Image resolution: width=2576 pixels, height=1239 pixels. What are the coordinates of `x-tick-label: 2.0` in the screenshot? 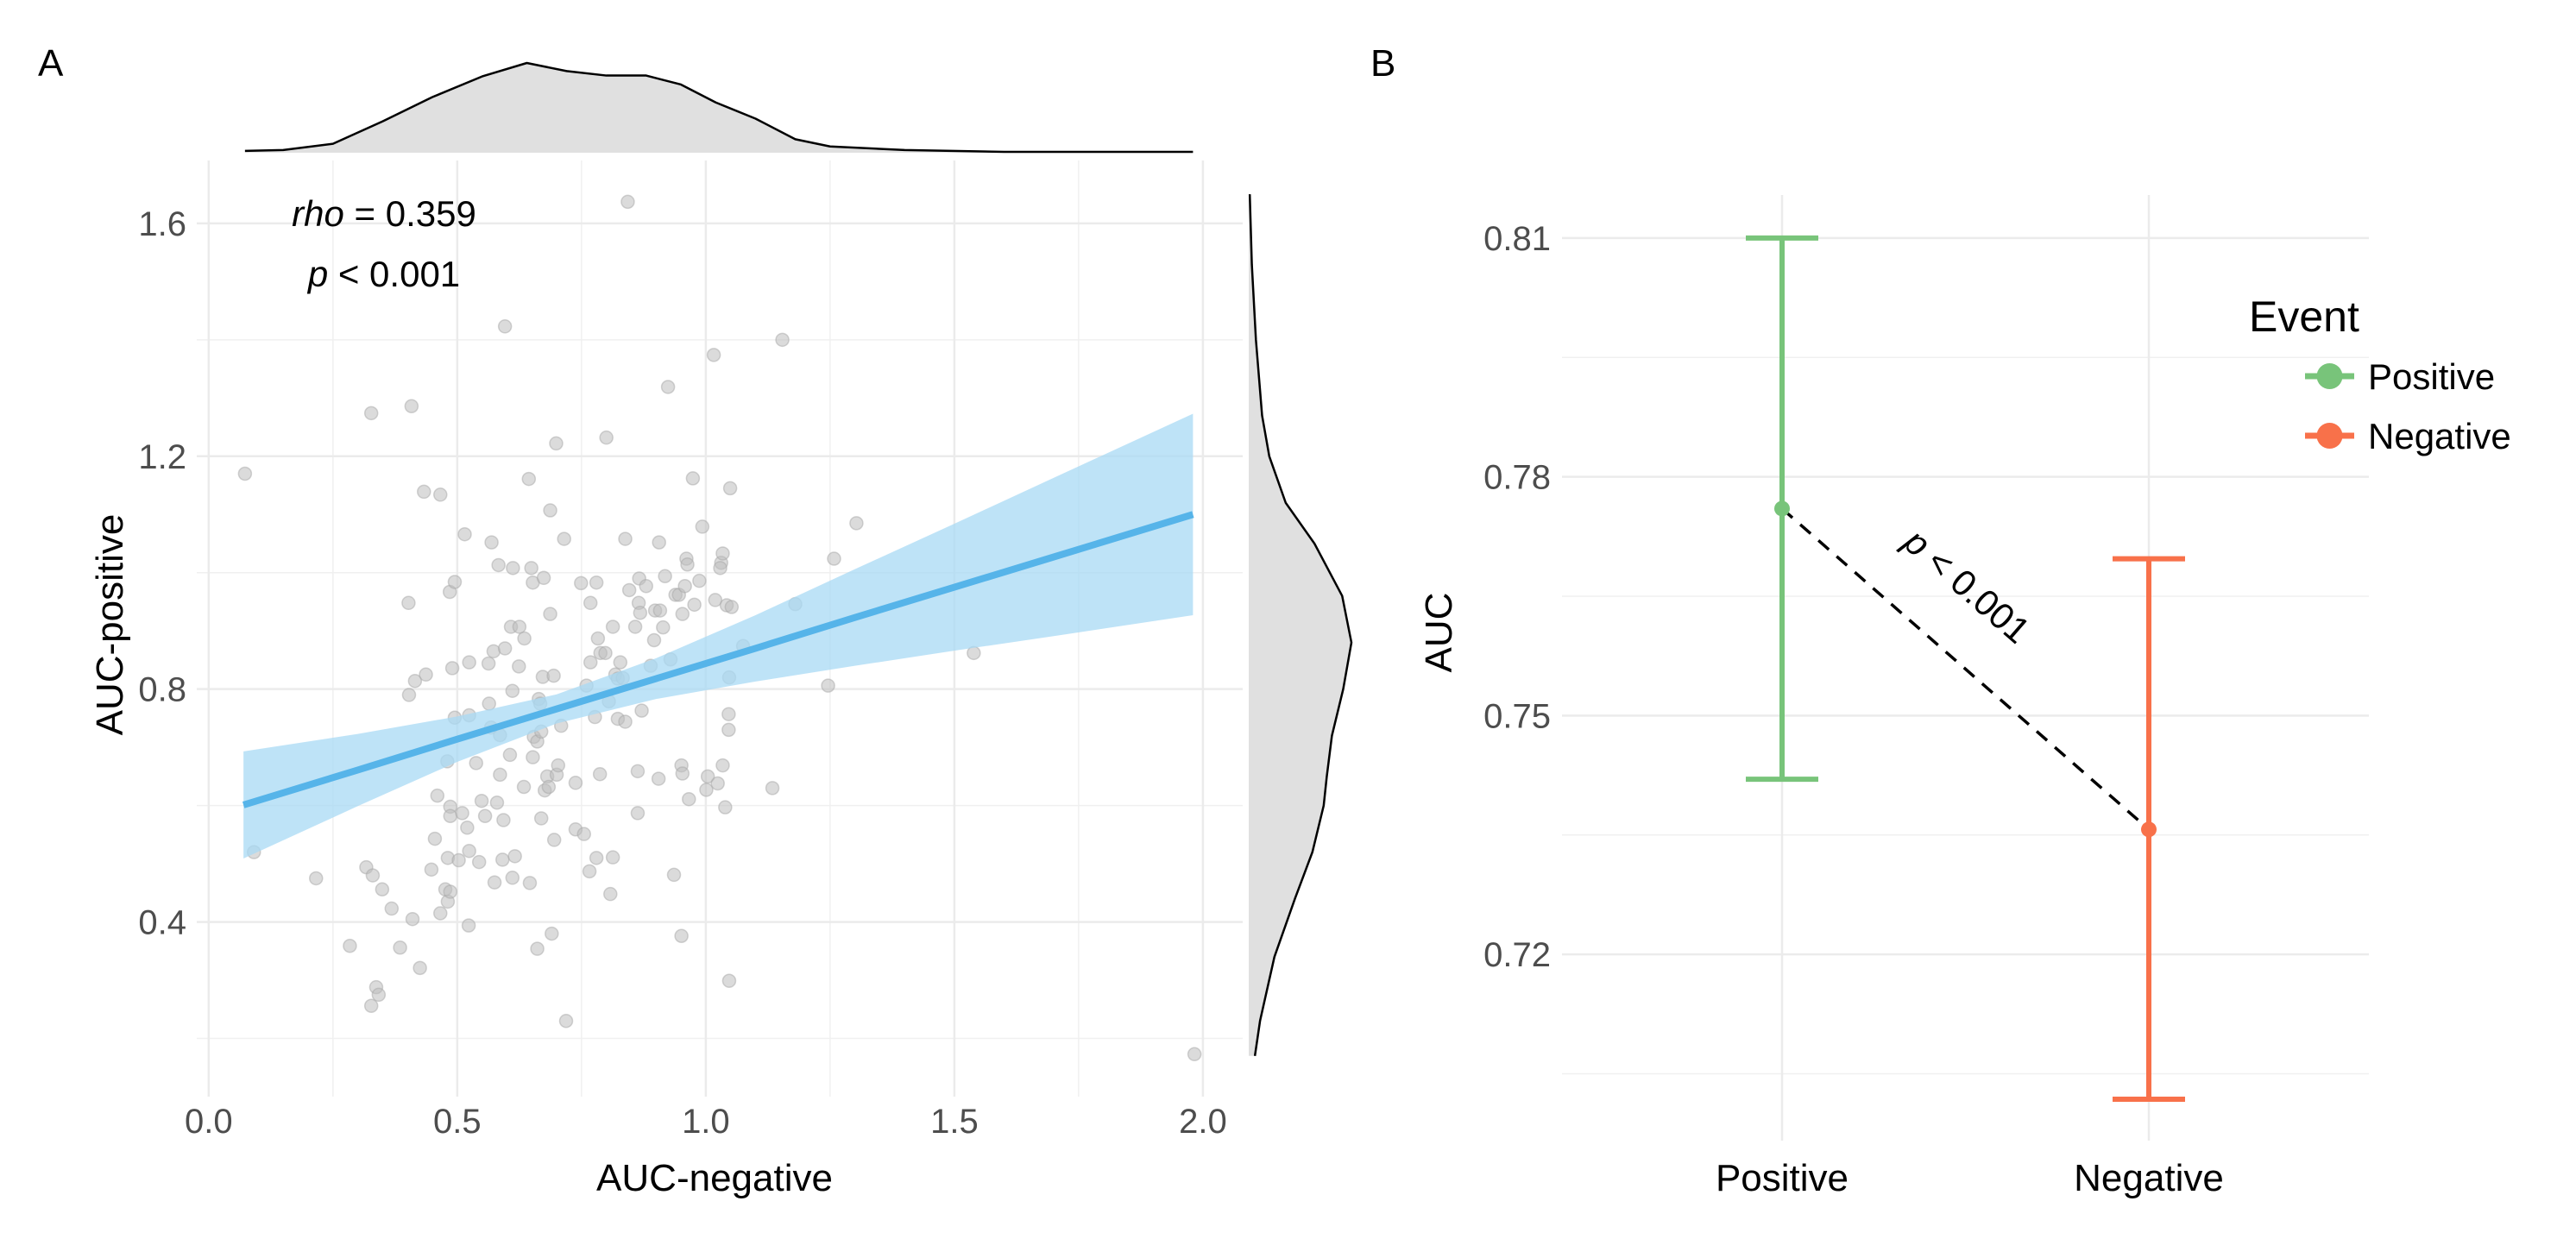 It's located at (1203, 1122).